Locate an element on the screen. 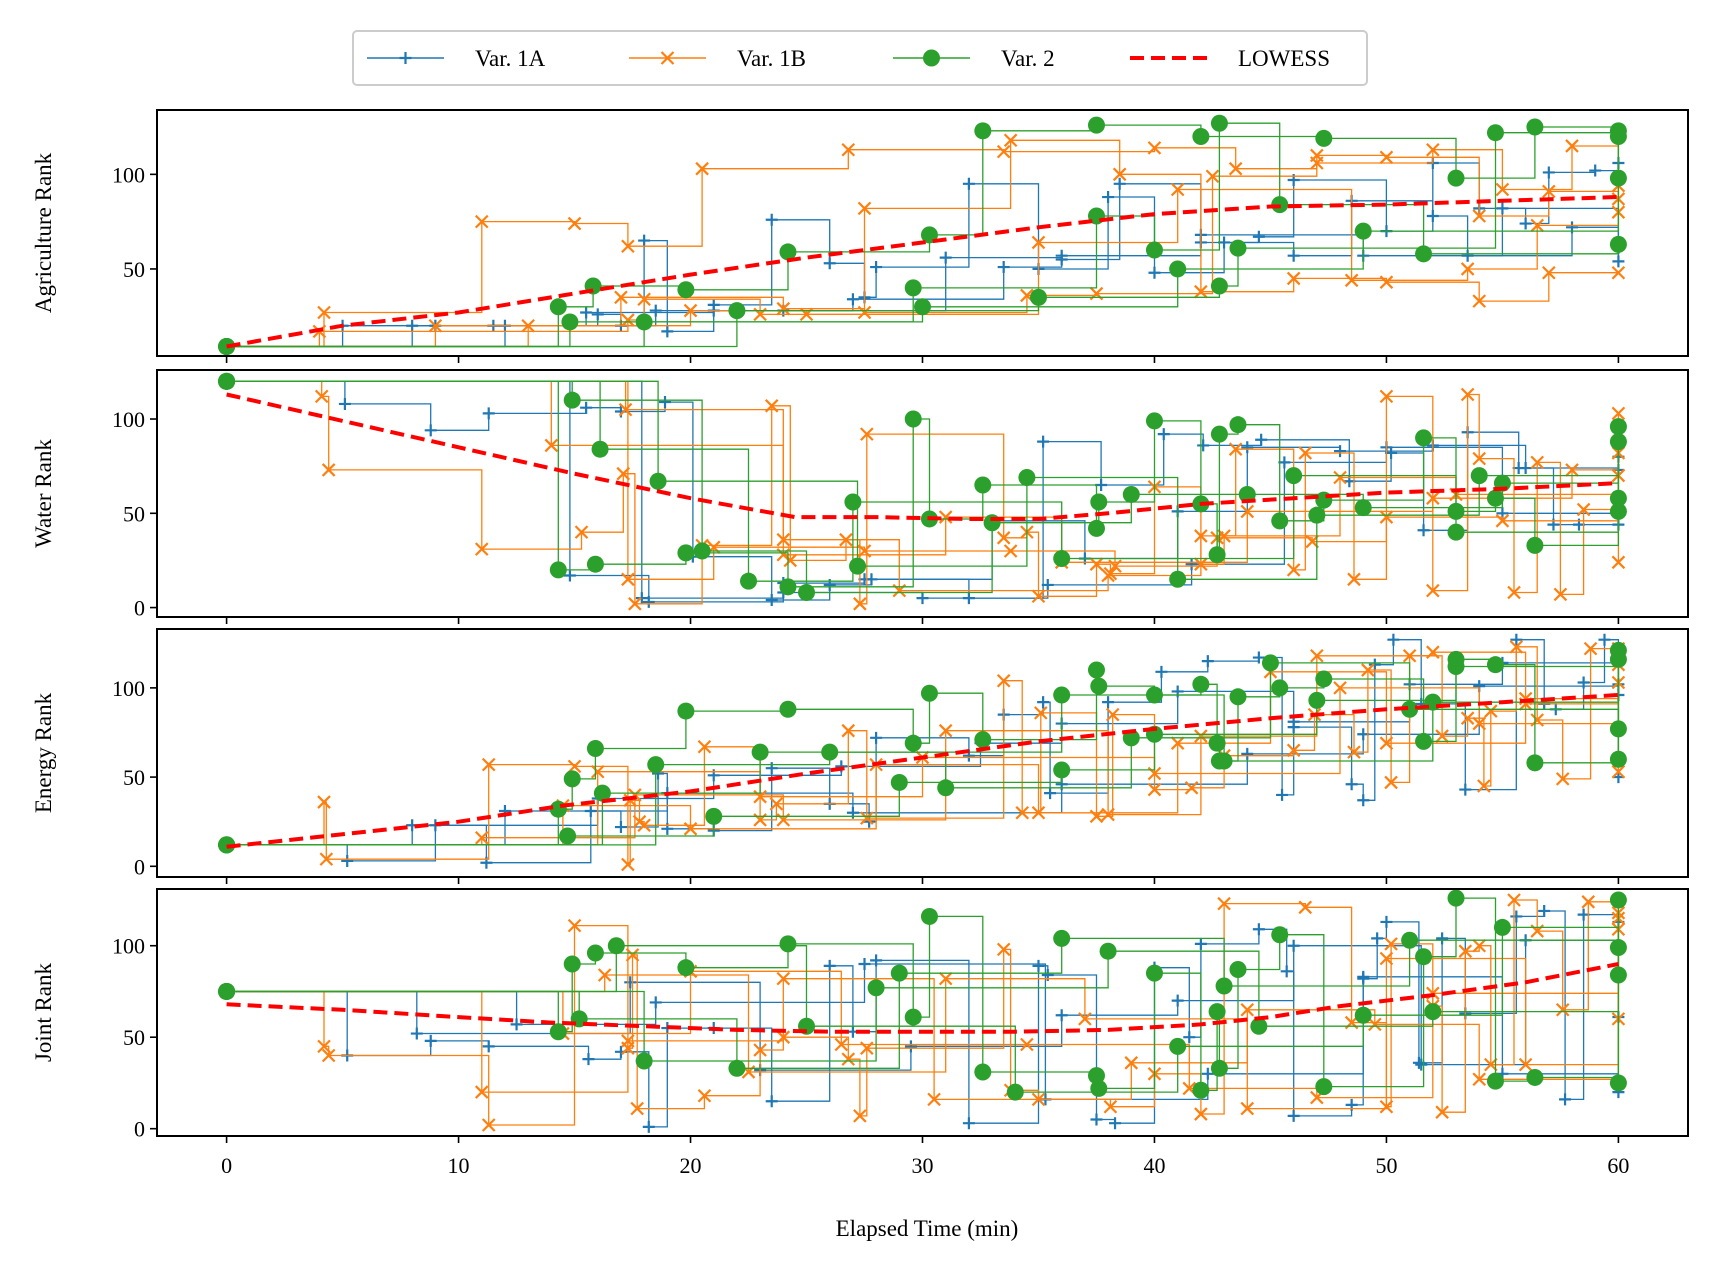  legend-label: Var. 1A is located at coordinates (510, 58).